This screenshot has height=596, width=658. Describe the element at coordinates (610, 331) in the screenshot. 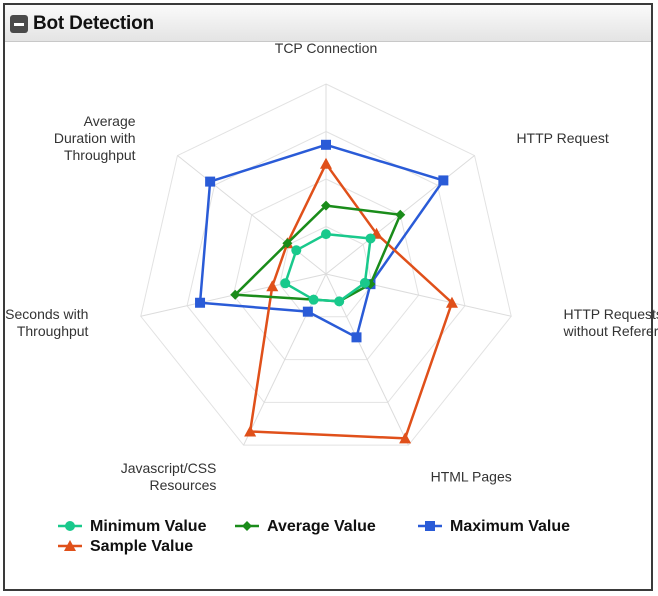

I see `axis-label-line: without Referer` at that location.